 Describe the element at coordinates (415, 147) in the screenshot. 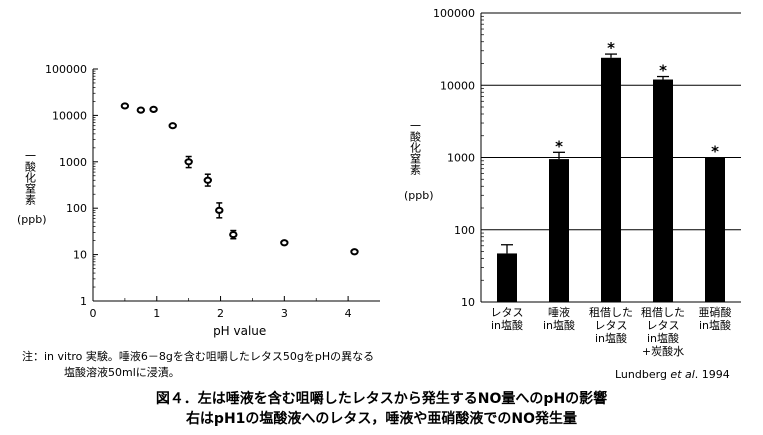

I see `right-y-axis-label: 一酸化窒素` at that location.